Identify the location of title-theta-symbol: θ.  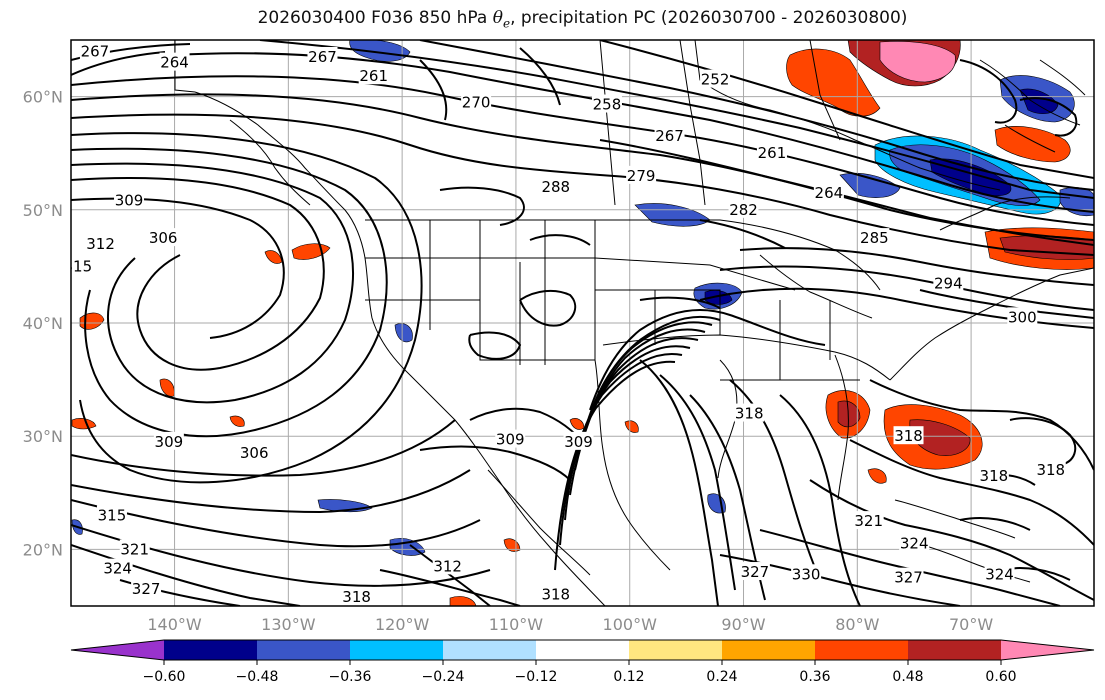
(497, 18).